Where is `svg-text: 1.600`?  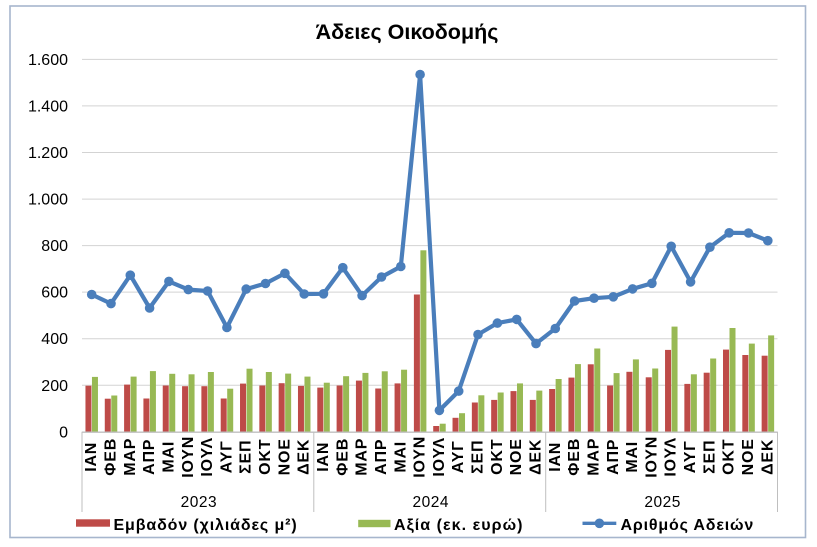 svg-text: 1.600 is located at coordinates (48, 60).